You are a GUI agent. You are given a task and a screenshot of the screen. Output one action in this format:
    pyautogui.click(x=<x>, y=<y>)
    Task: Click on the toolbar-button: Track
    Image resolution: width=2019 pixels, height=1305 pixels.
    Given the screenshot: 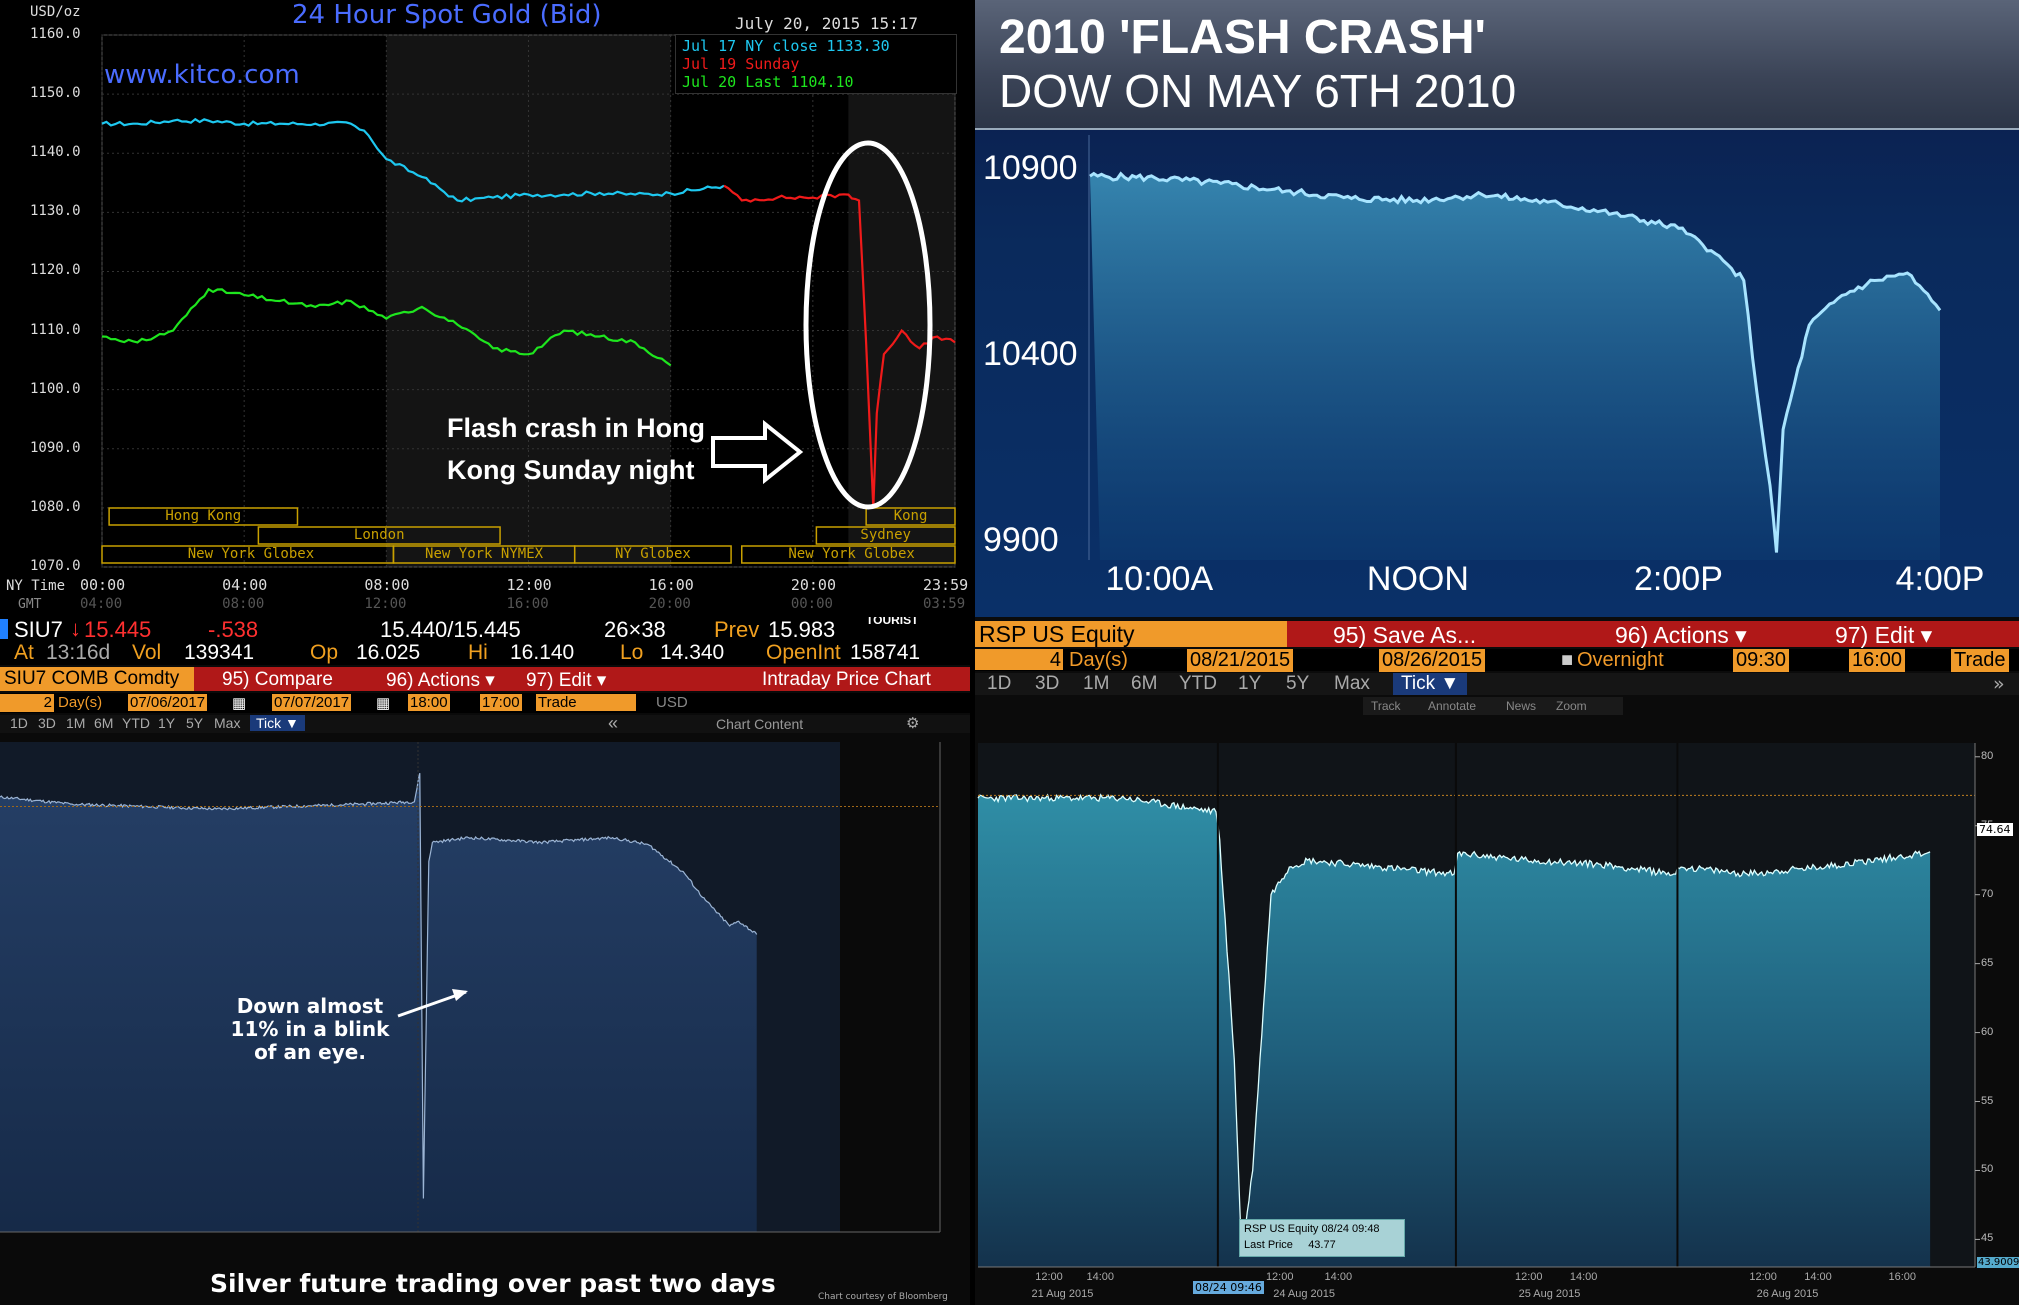 What is the action you would take?
    pyautogui.click(x=1386, y=706)
    